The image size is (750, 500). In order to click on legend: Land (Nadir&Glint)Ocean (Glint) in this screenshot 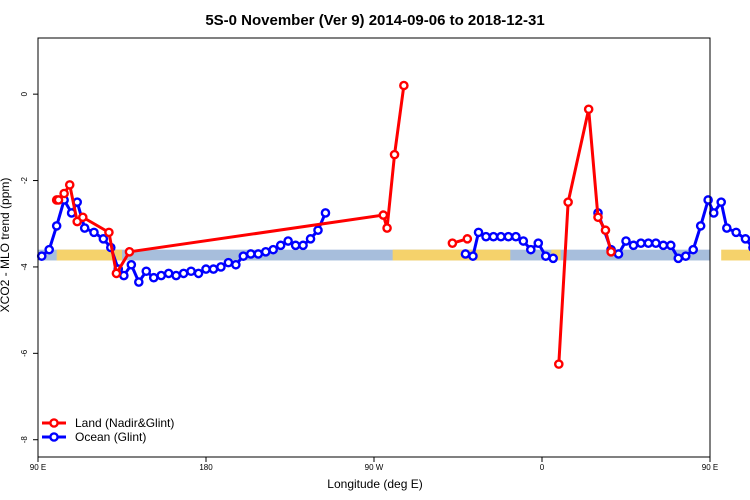, I will do `click(108, 430)`.